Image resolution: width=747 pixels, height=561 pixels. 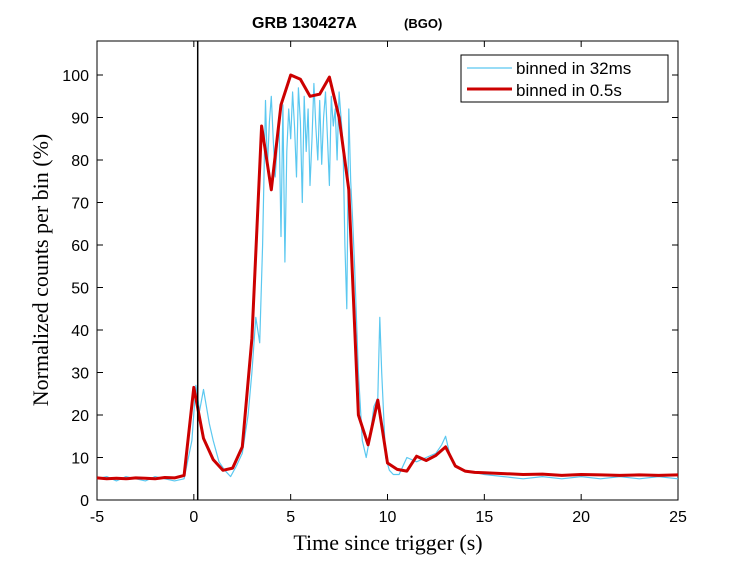 I want to click on x-tick-label: -5, so click(x=97, y=517).